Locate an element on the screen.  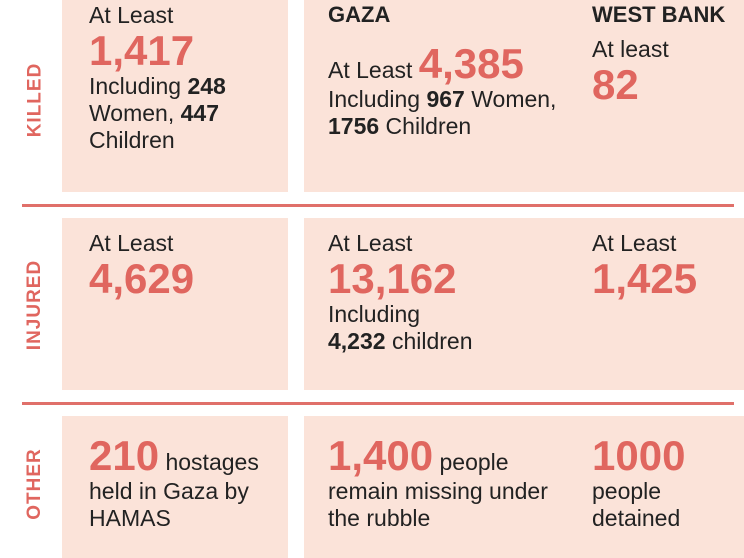
cell-injured-gaza: At Least 13,162 Including 4,232 children is located at coordinates (400, 292).